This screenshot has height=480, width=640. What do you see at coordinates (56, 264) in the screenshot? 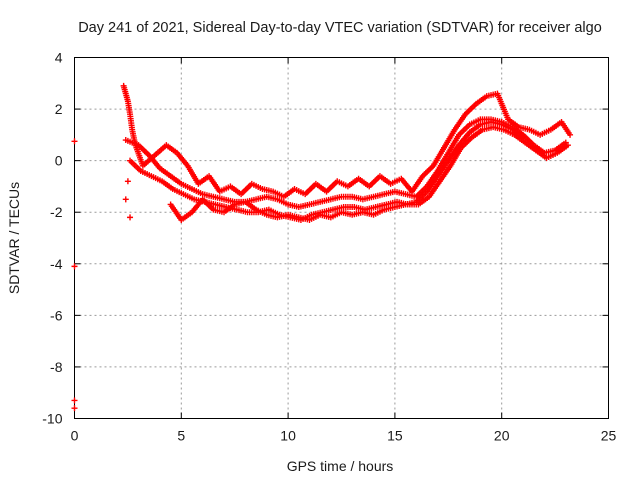
I see `y-tick-label: -4` at bounding box center [56, 264].